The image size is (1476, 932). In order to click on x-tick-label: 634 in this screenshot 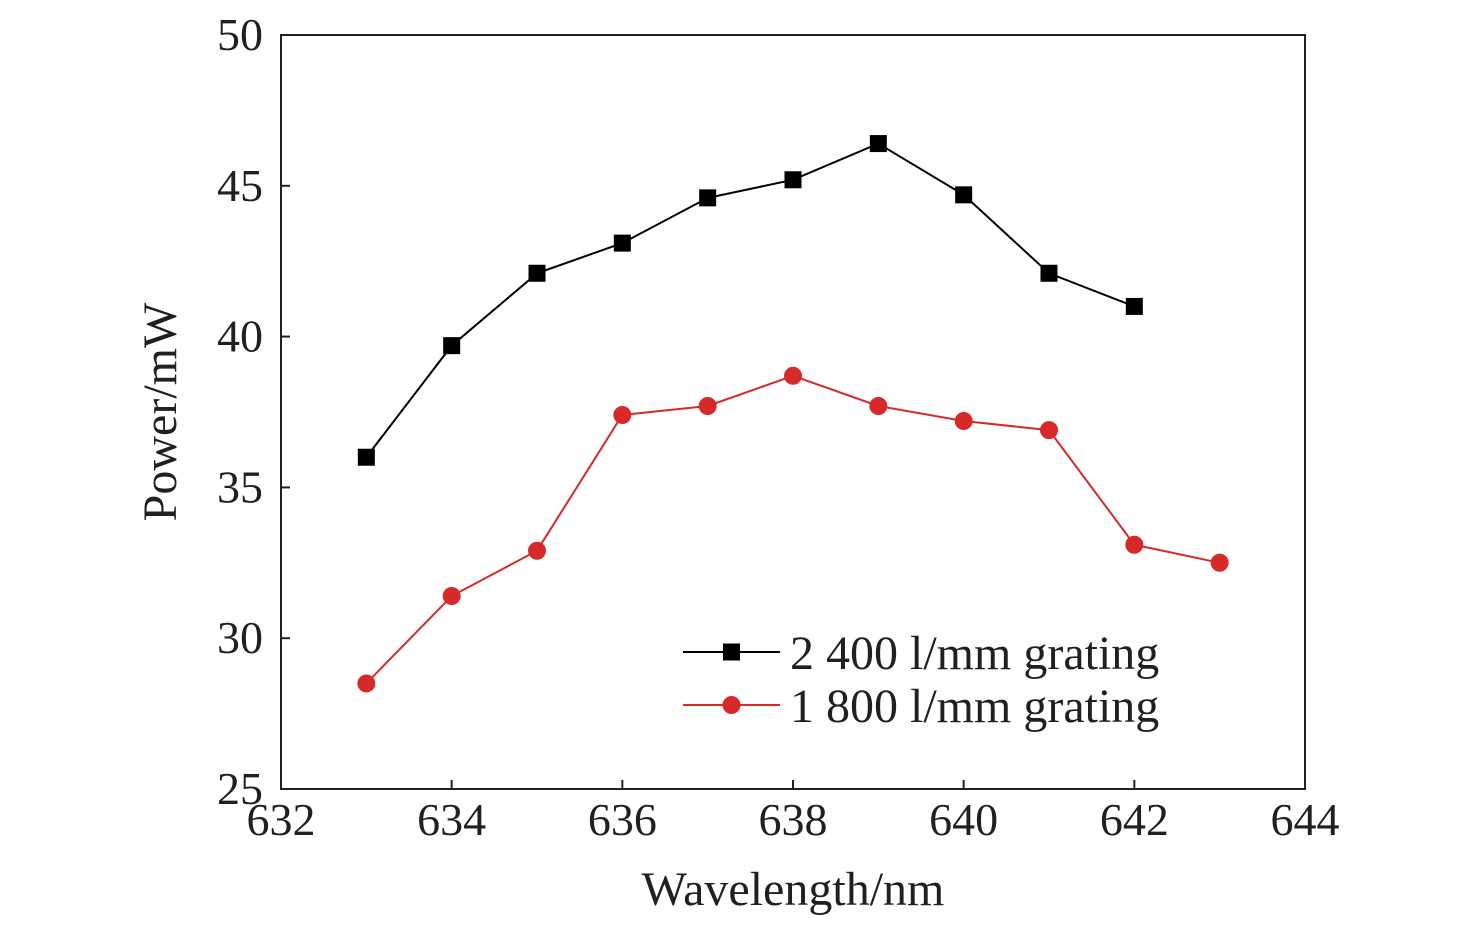, I will do `click(451, 819)`.